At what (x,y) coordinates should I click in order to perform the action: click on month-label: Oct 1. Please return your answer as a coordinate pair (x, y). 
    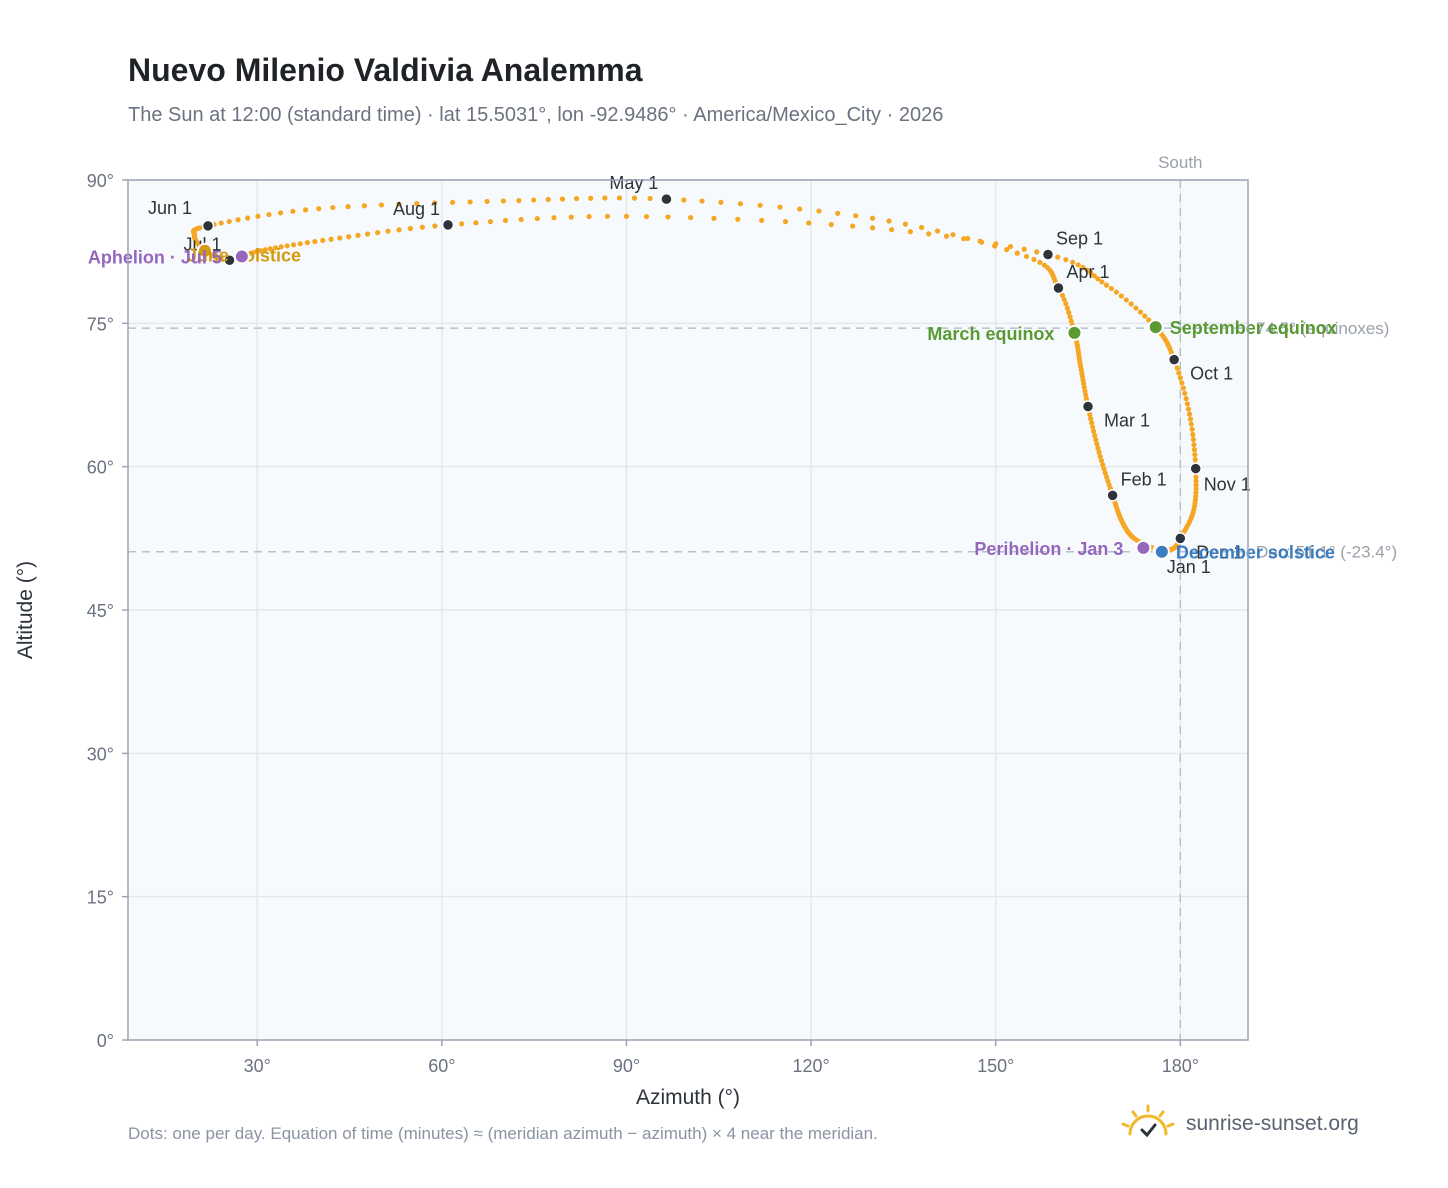
    Looking at the image, I should click on (1211, 374).